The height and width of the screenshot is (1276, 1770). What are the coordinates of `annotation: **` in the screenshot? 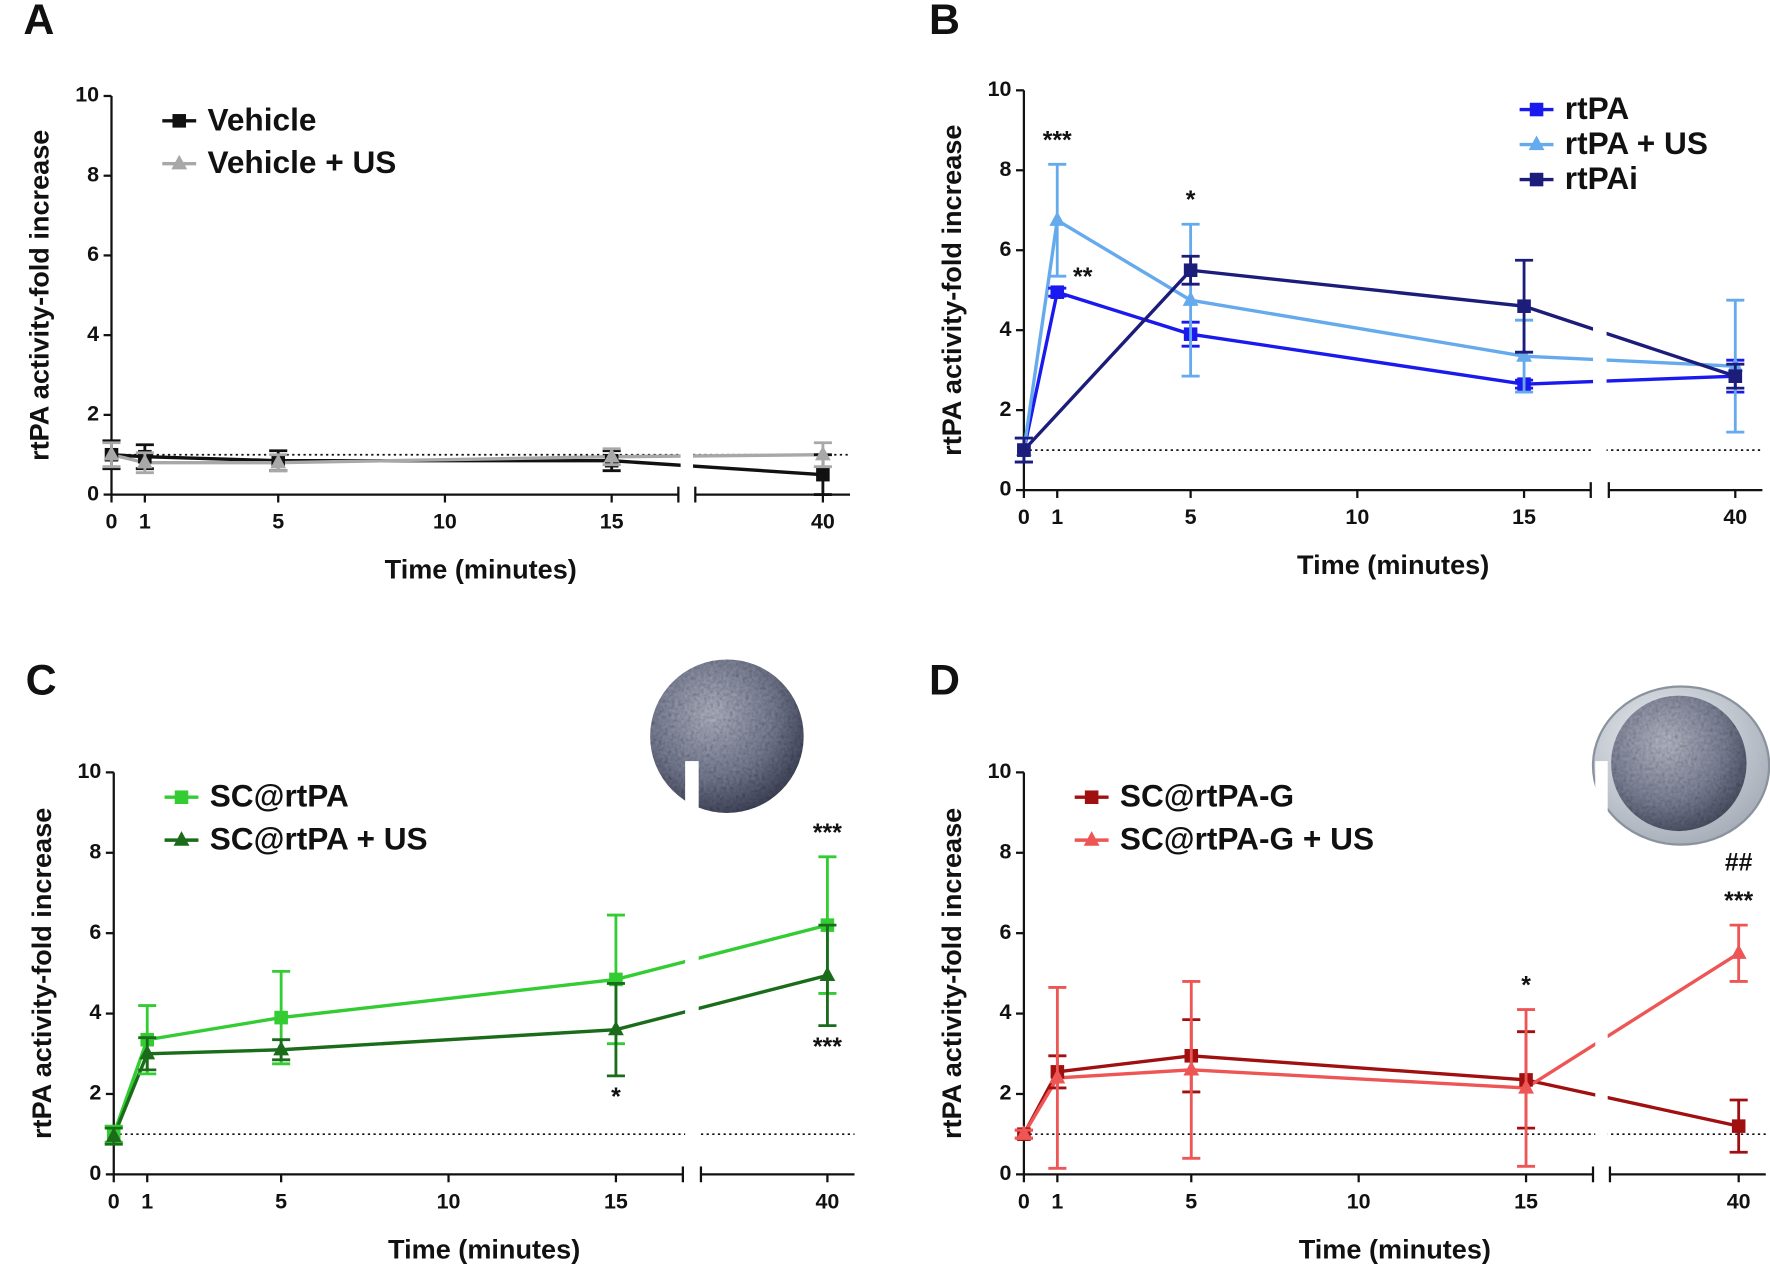 It's located at (1083, 277).